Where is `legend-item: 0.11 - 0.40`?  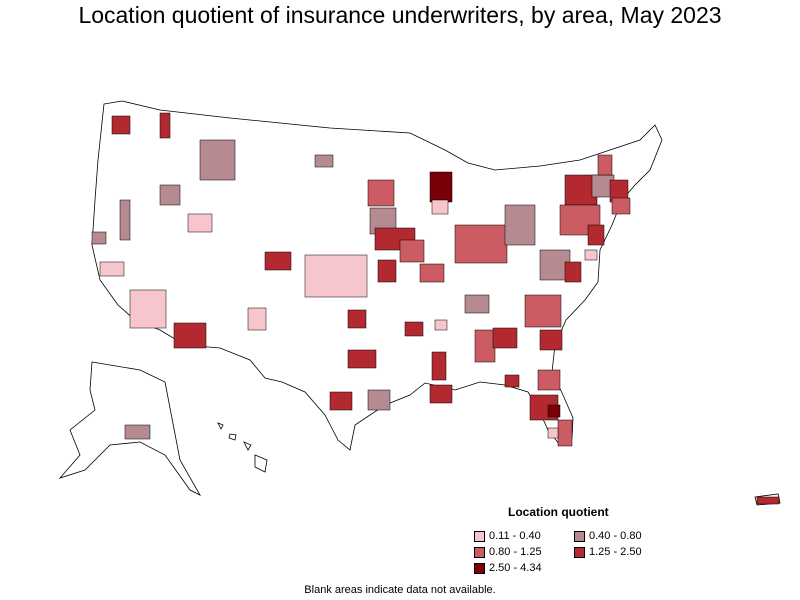
legend-item: 0.11 - 0.40 is located at coordinates (507, 536).